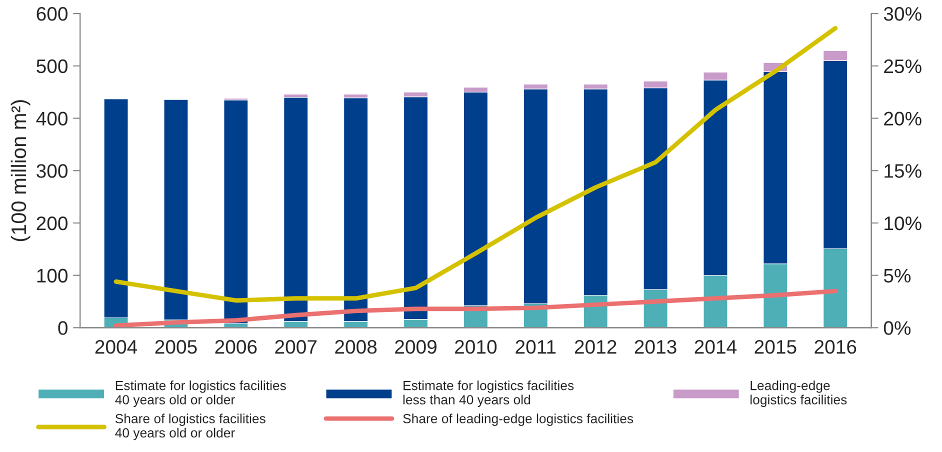  I want to click on x-tick-label: 2015, so click(775, 347).